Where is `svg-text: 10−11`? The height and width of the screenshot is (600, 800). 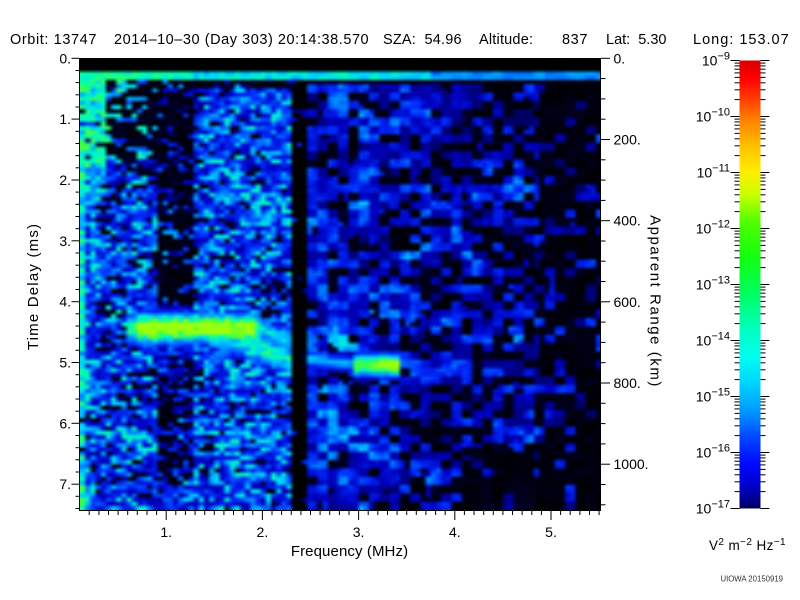
svg-text: 10−11 is located at coordinates (713, 172).